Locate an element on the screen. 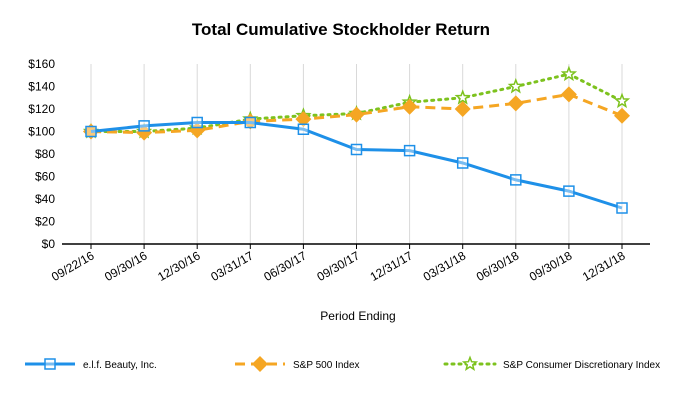  x-tick-label: 09/30/18 is located at coordinates (551, 266).